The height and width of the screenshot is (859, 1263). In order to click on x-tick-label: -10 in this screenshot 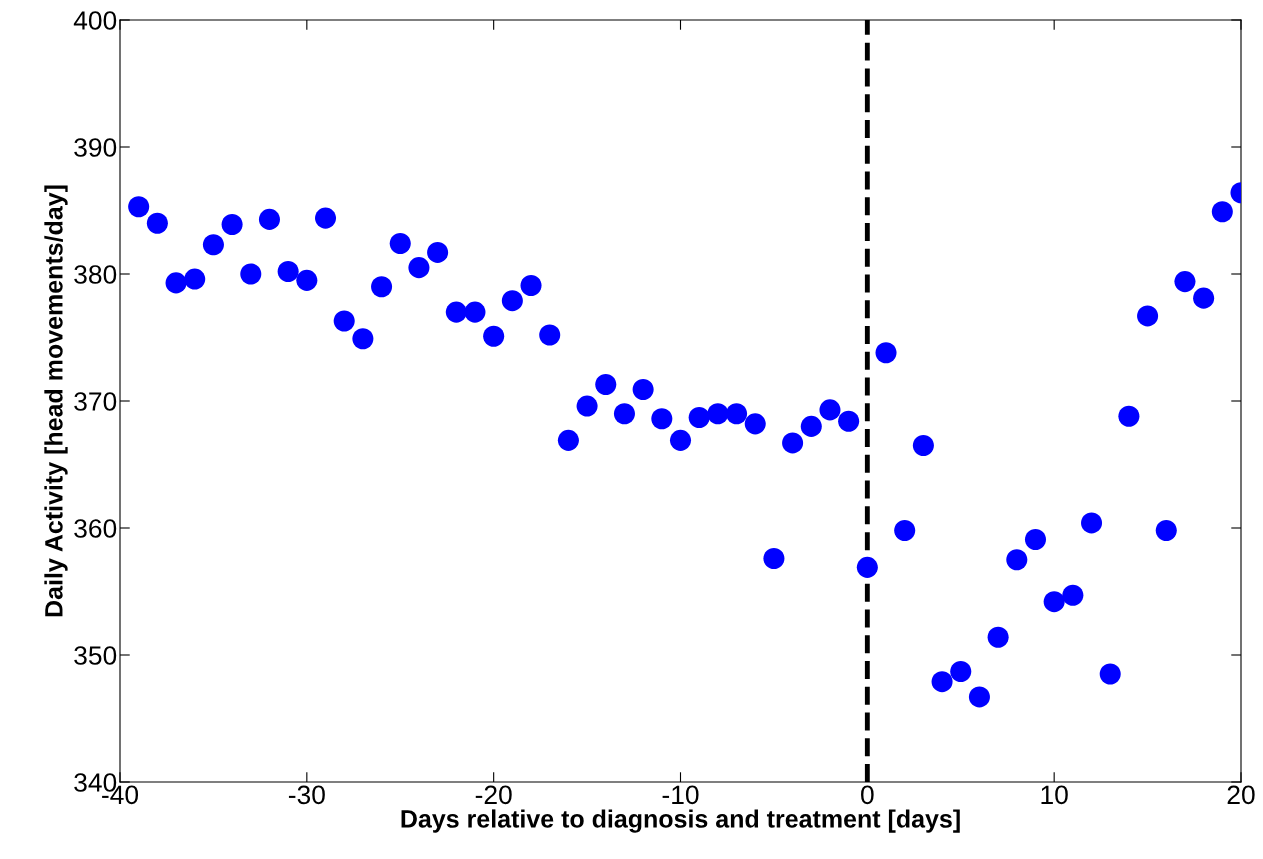, I will do `click(680, 795)`.